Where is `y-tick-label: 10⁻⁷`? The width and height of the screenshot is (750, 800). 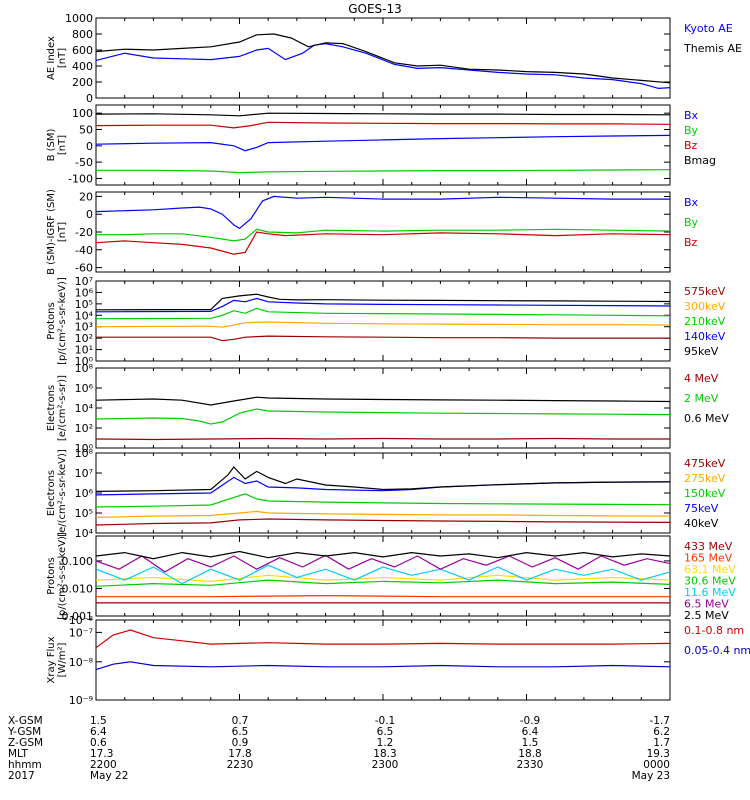 y-tick-label: 10⁻⁷ is located at coordinates (81, 632).